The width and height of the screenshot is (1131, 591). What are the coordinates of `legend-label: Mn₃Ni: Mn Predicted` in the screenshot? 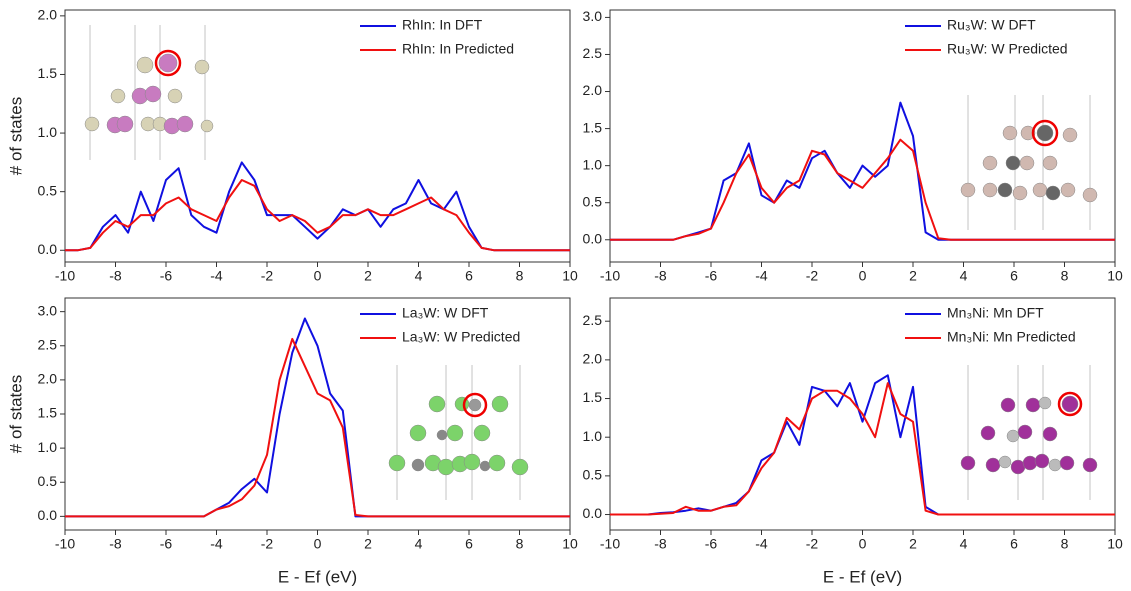 It's located at (1011, 337).